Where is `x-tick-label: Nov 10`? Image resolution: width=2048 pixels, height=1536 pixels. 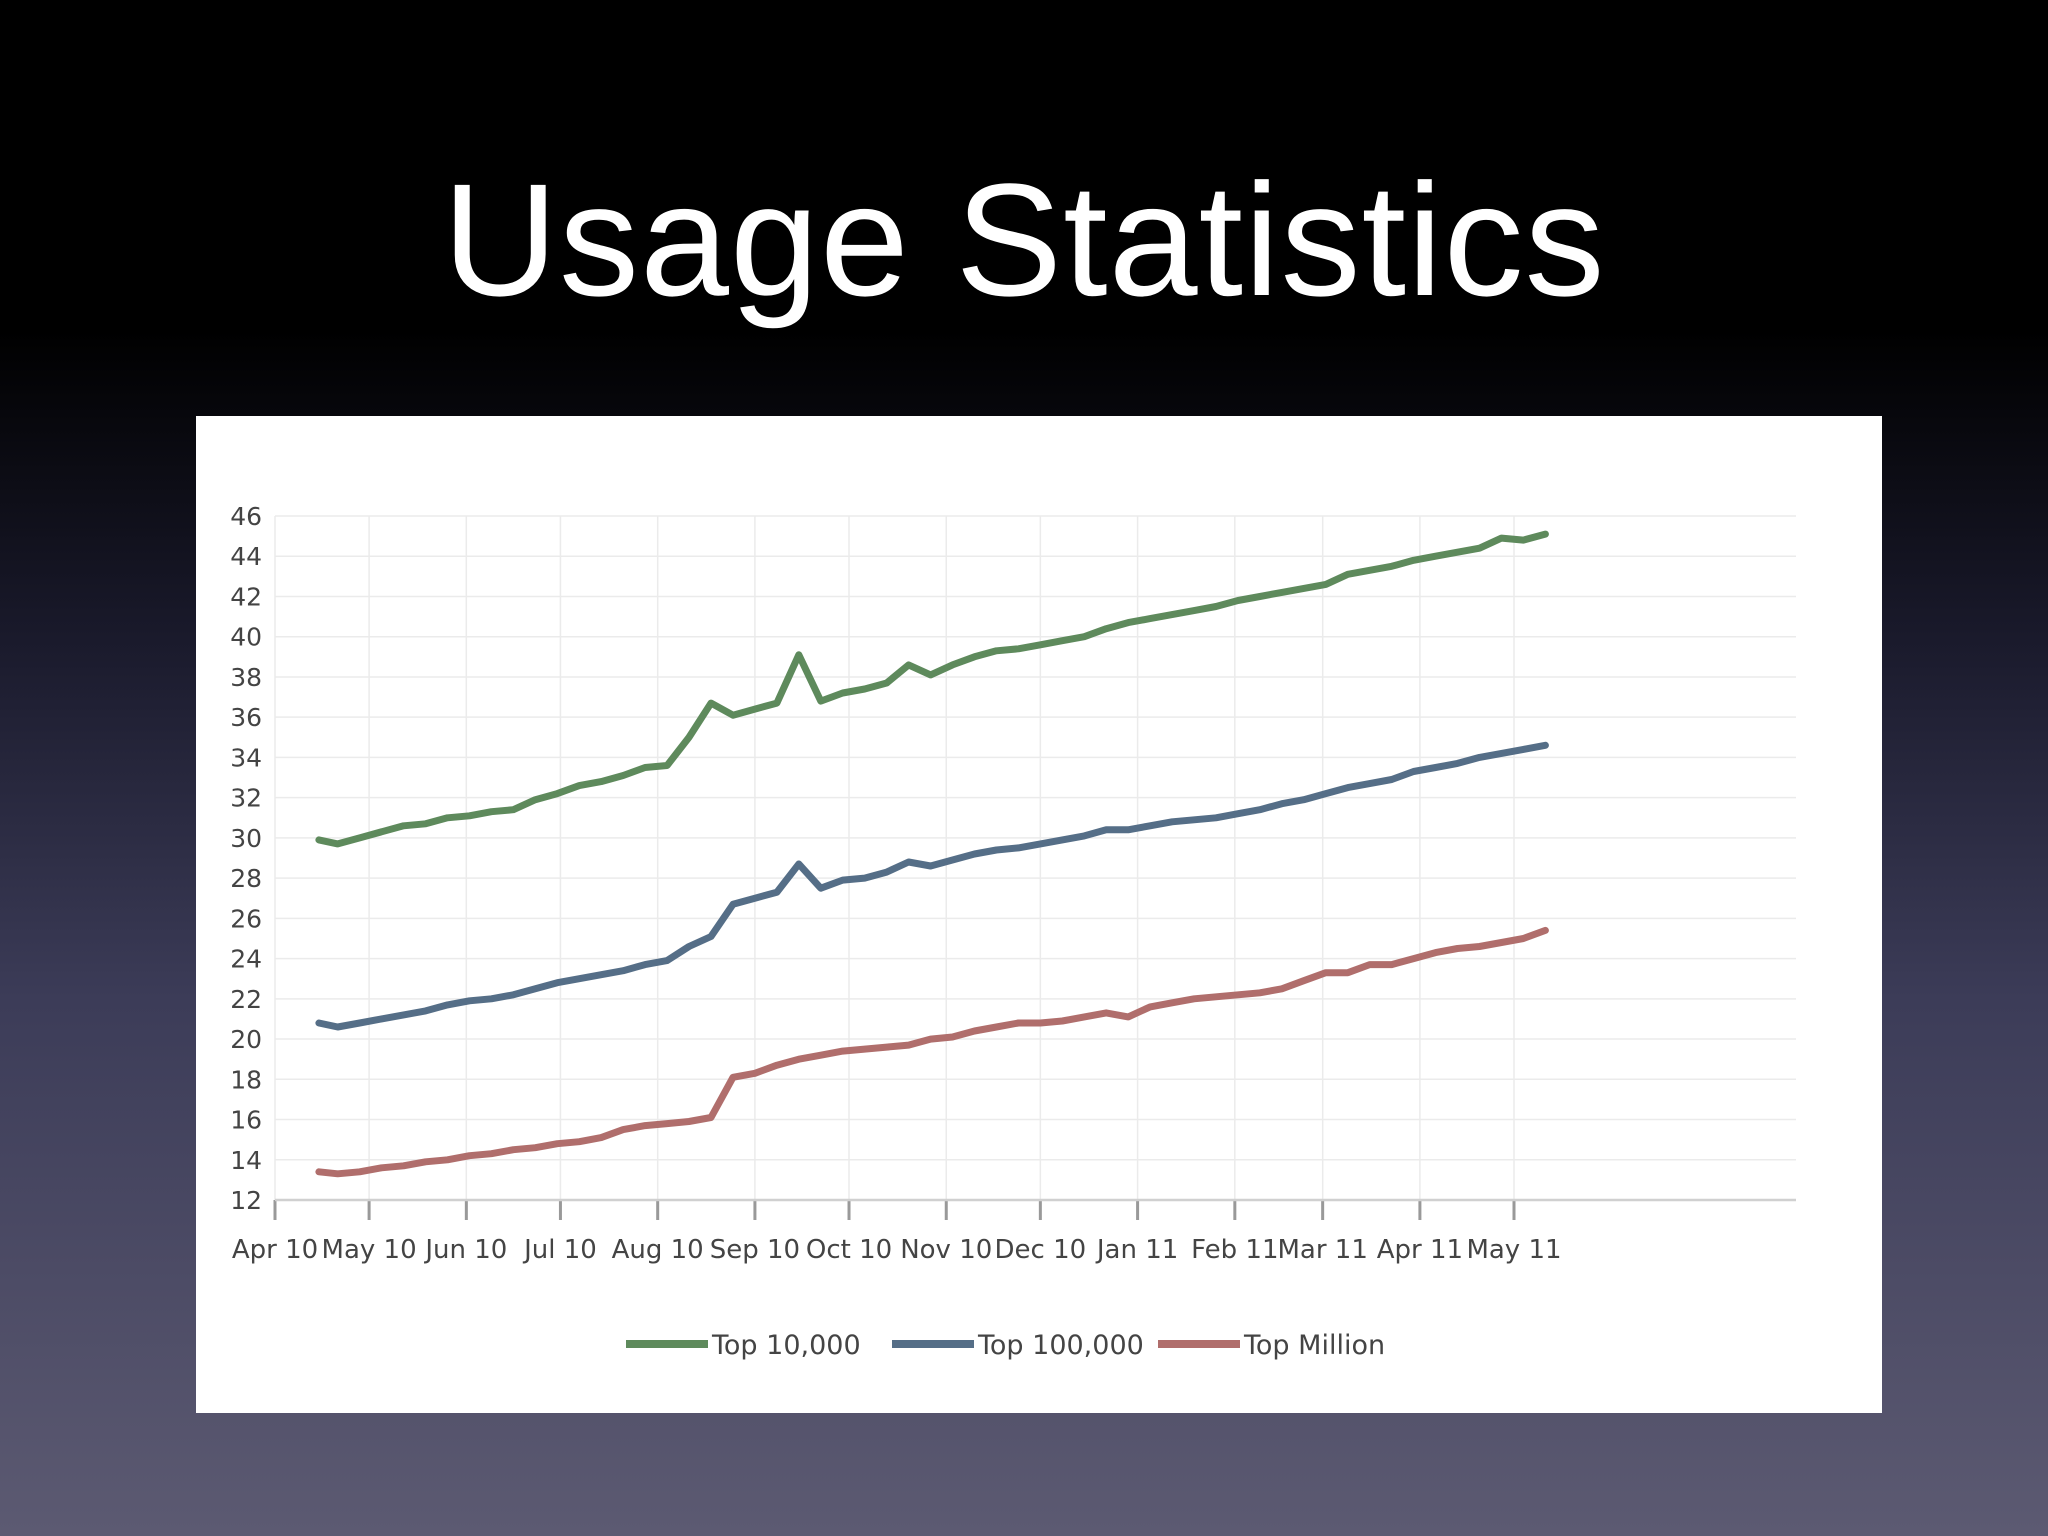 x-tick-label: Nov 10 is located at coordinates (946, 1250).